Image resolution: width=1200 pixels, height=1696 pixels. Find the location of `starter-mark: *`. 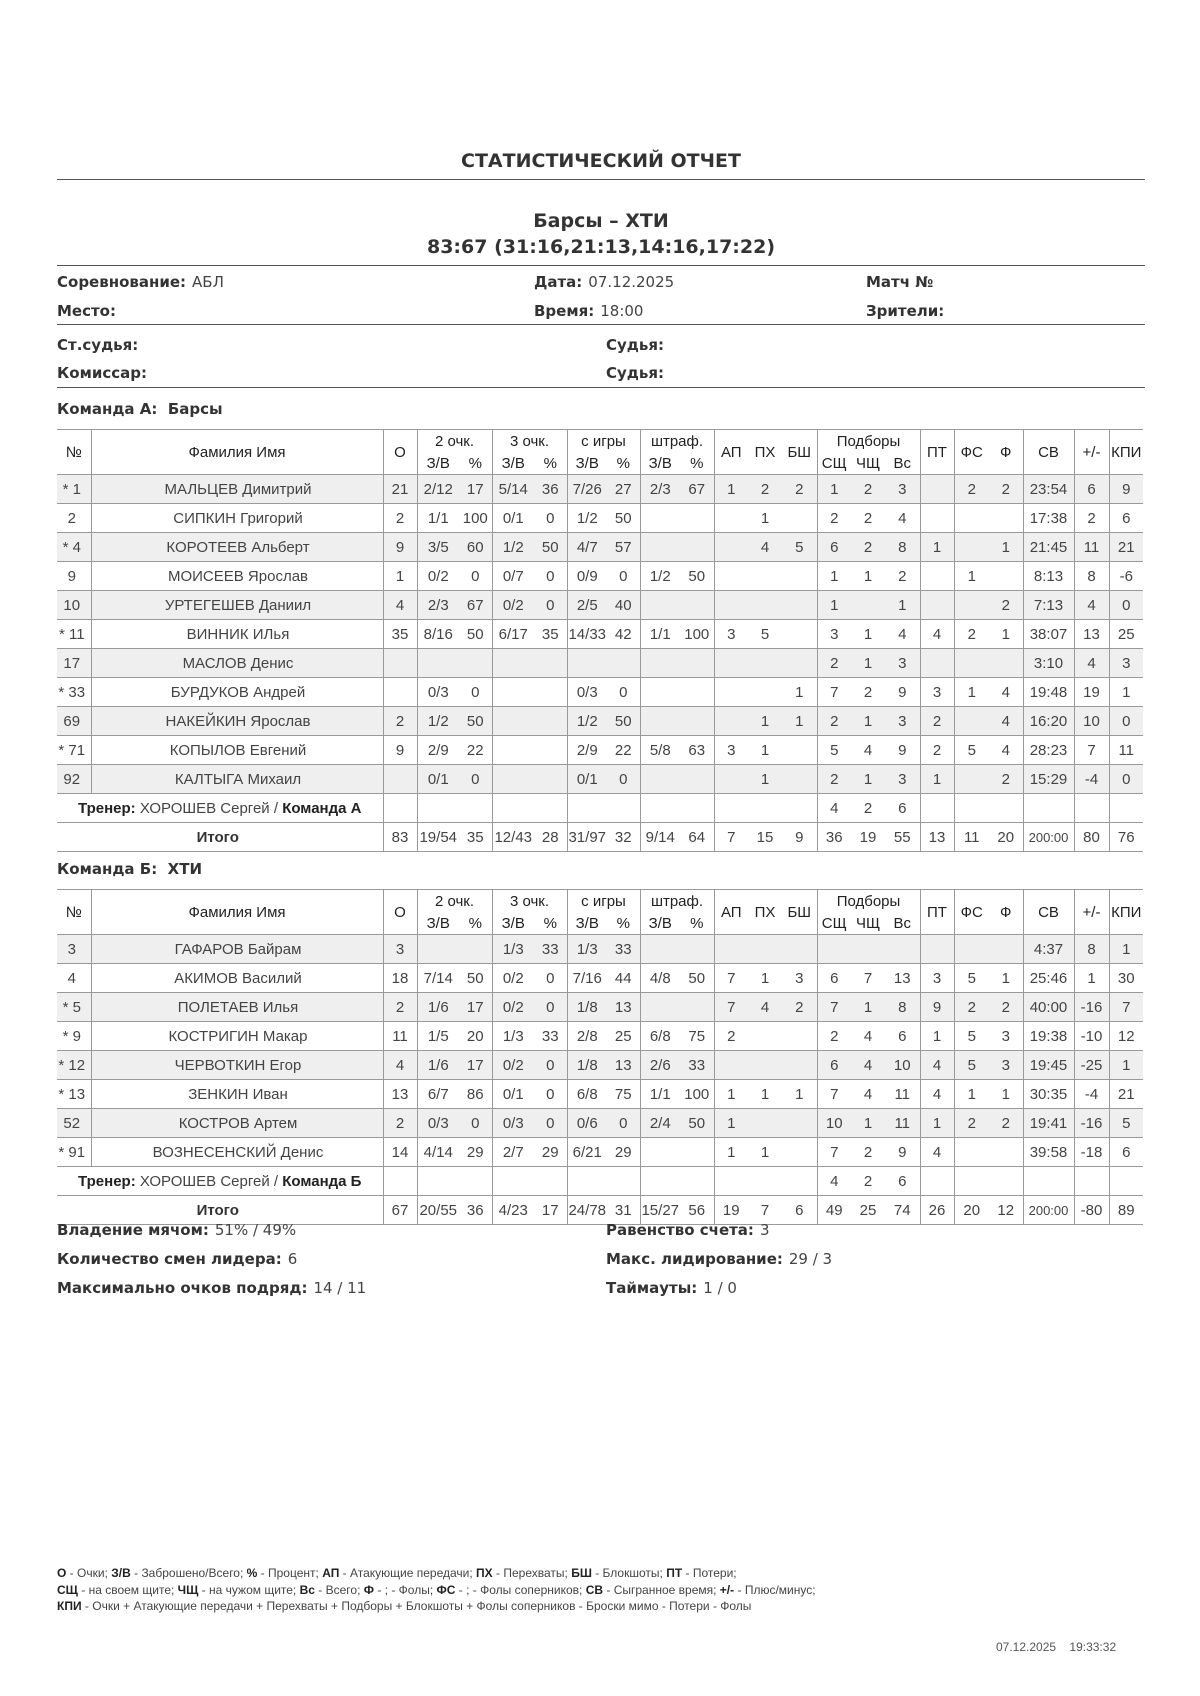

starter-mark: * is located at coordinates (65, 1007).